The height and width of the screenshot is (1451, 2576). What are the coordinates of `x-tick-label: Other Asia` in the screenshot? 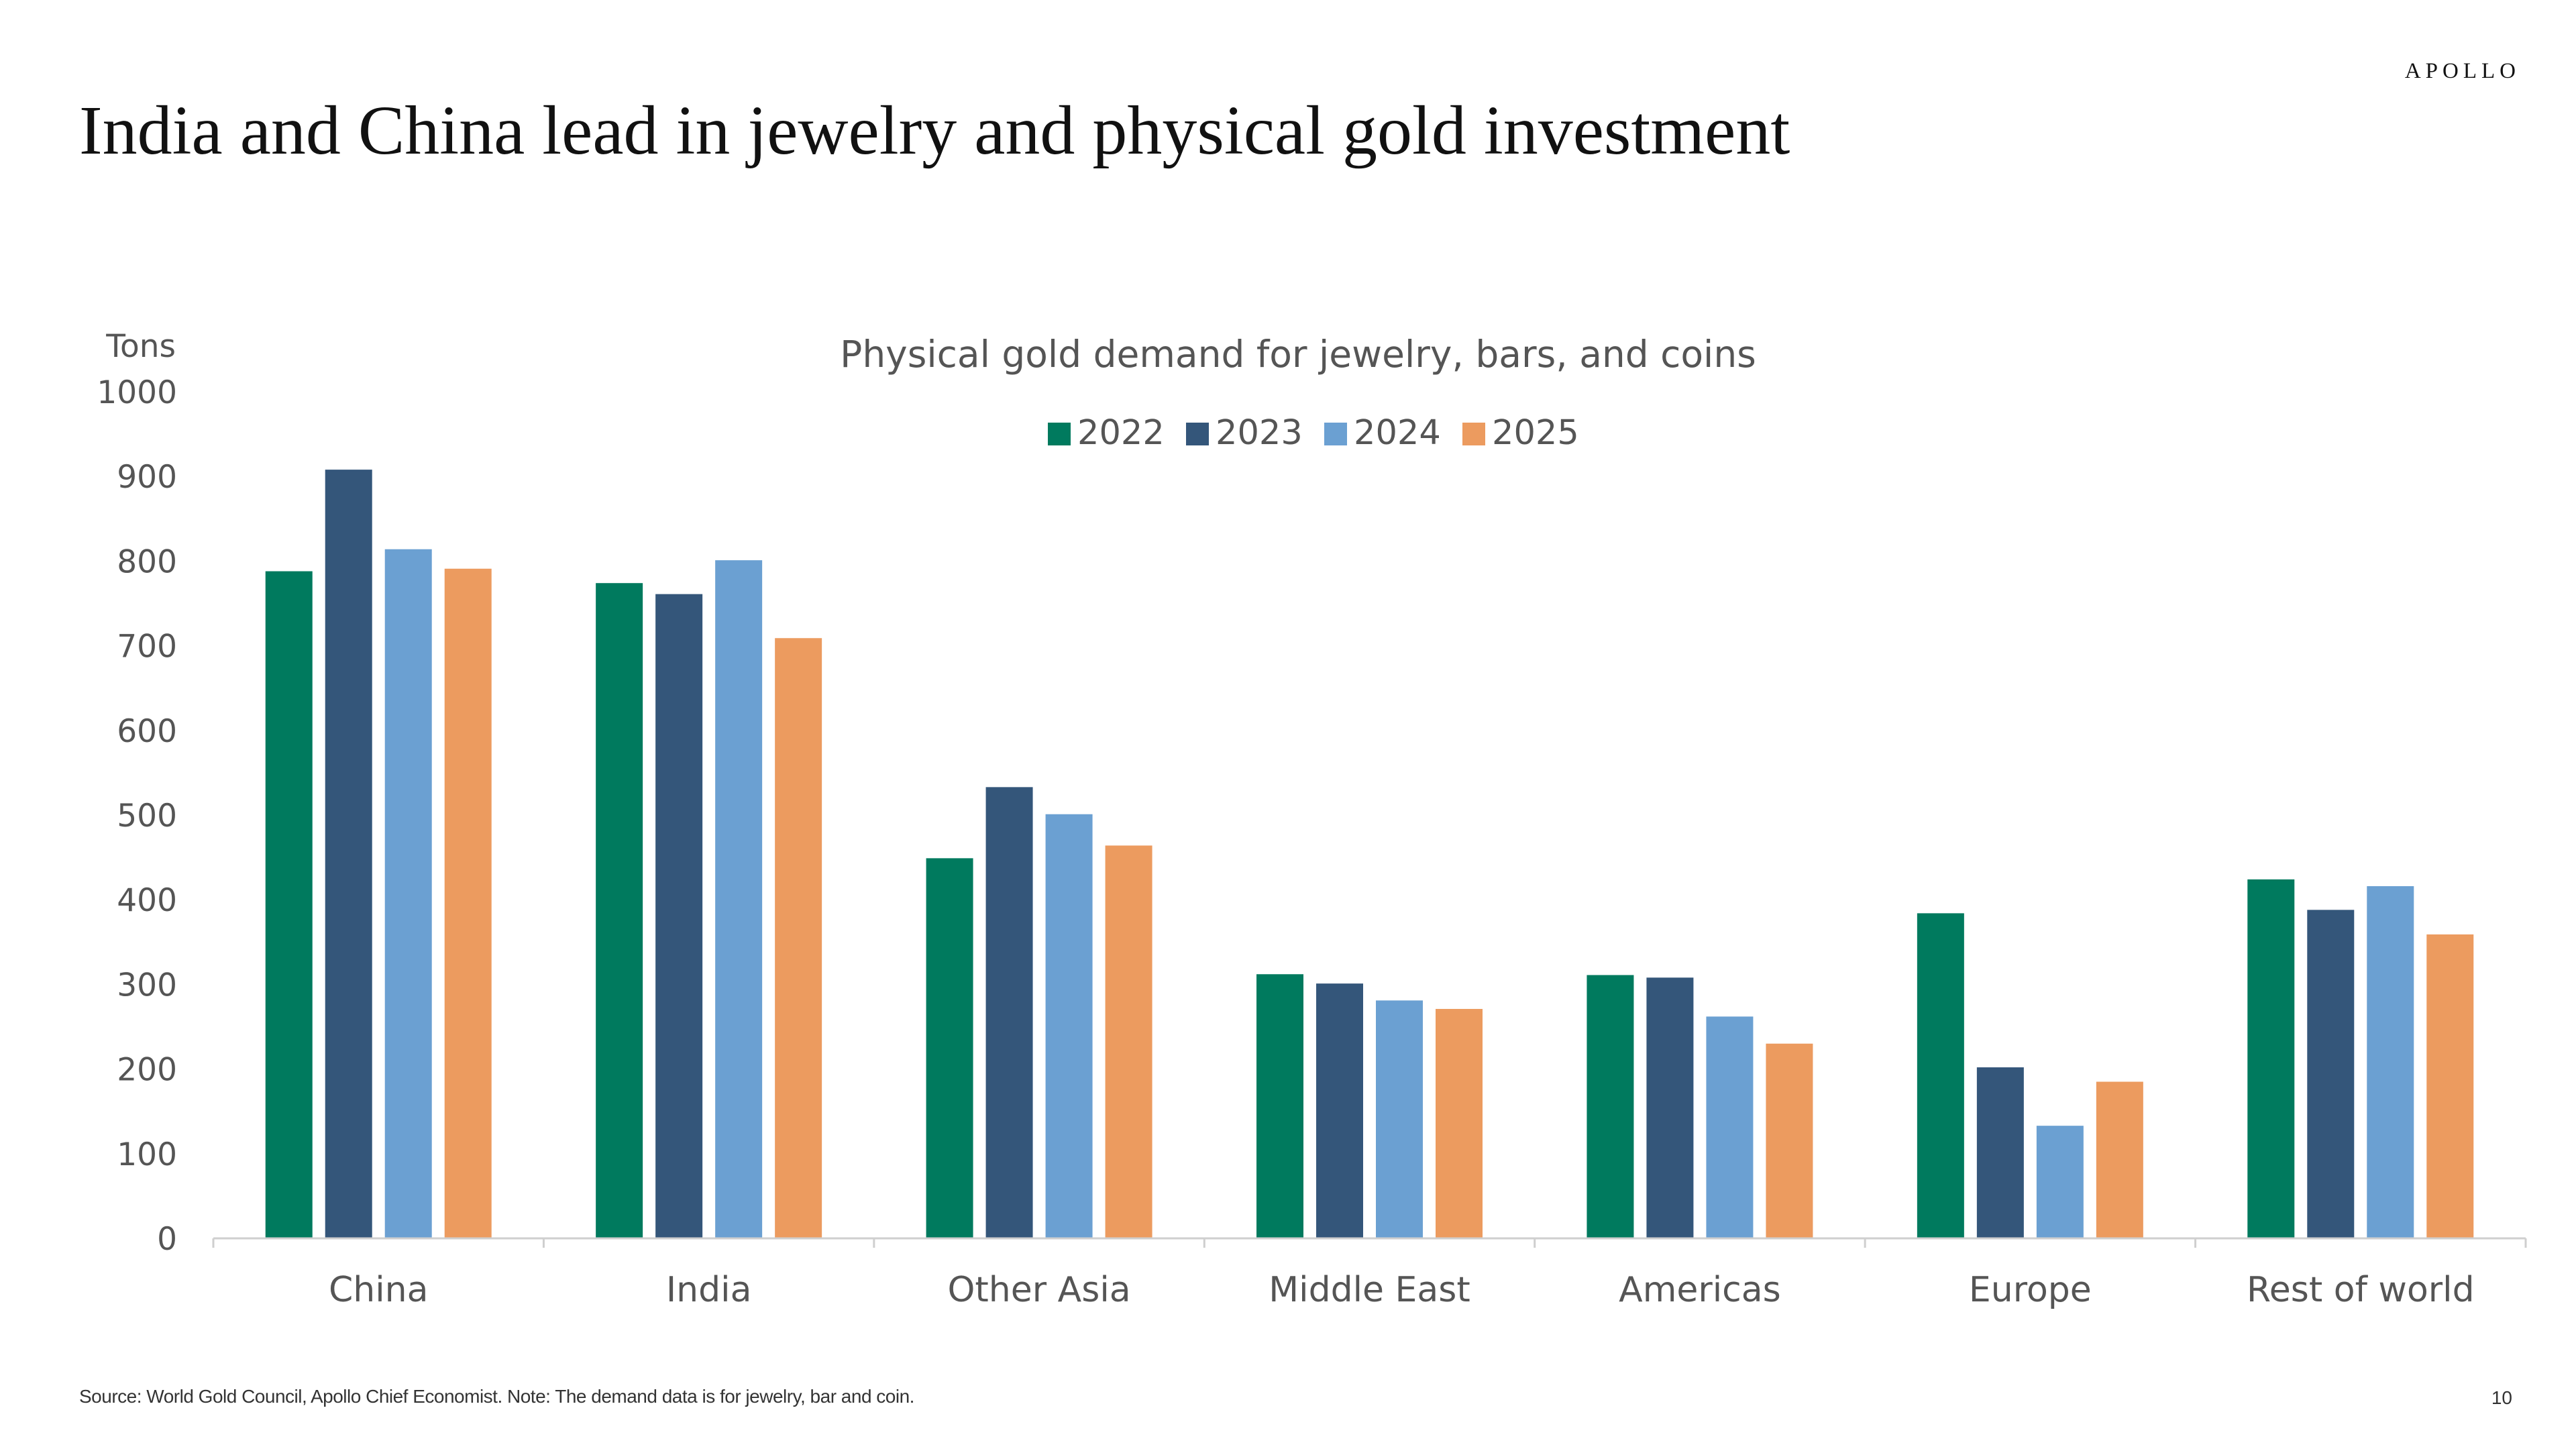 It's located at (1038, 1290).